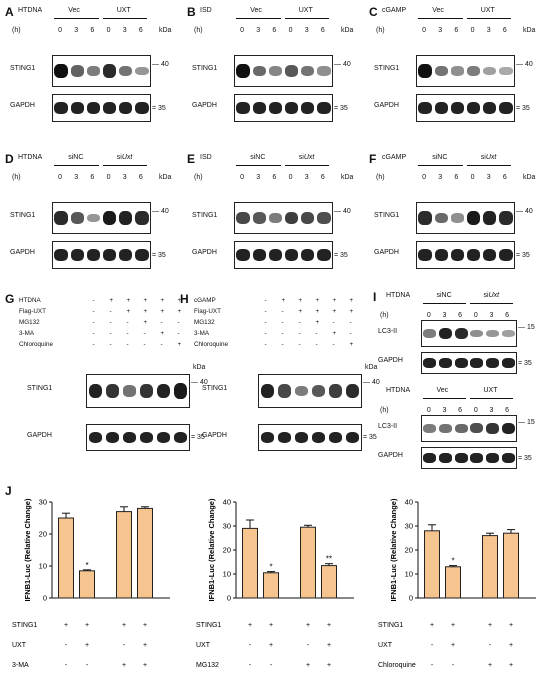 The width and height of the screenshot is (552, 678). I want to click on treatment-label: cGAMP, so click(394, 10).